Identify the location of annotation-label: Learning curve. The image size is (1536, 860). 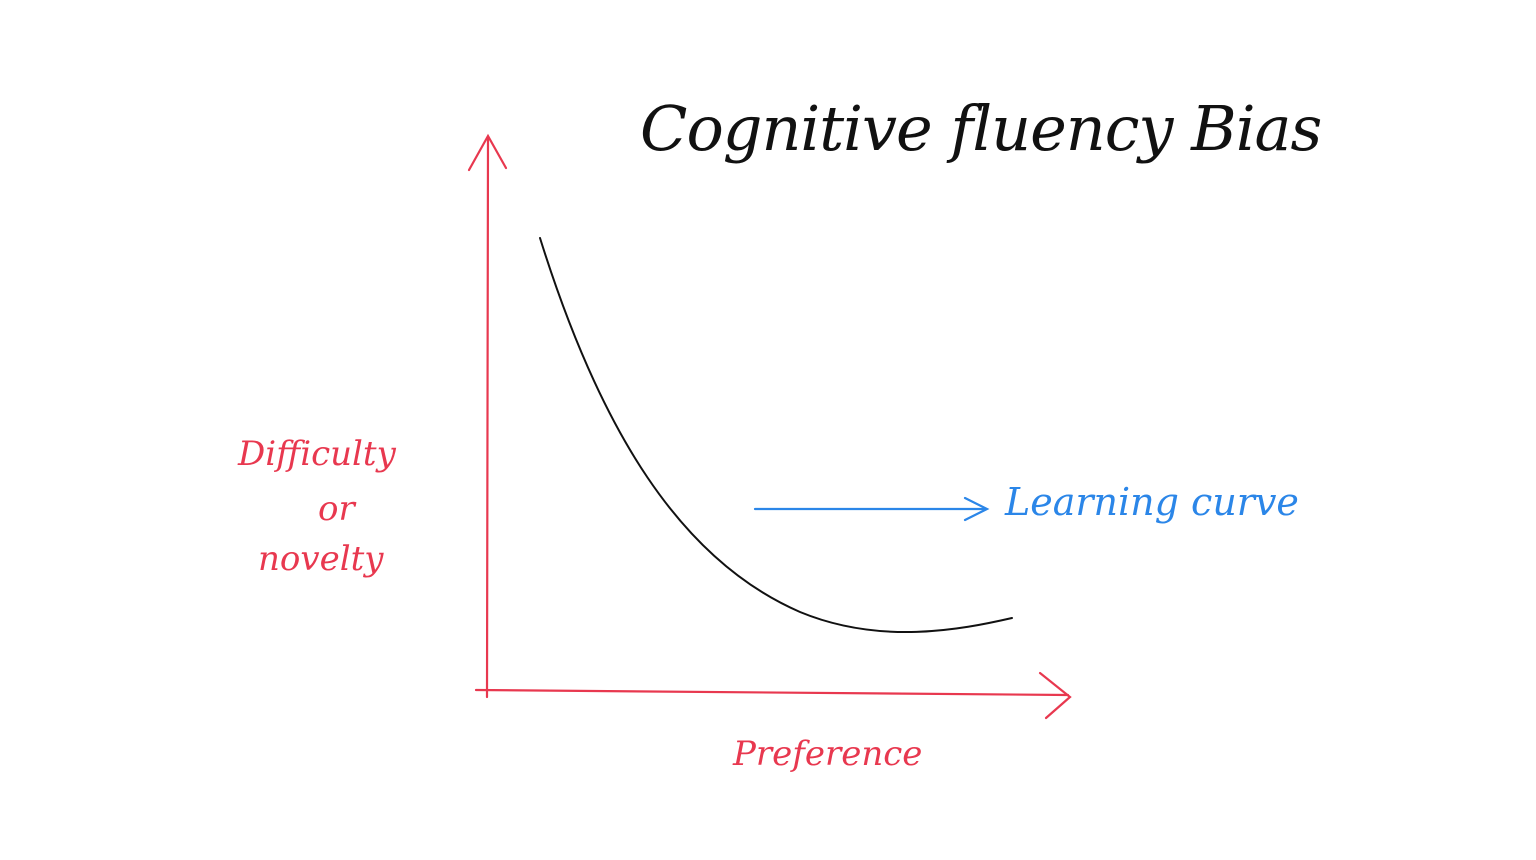
(1151, 502).